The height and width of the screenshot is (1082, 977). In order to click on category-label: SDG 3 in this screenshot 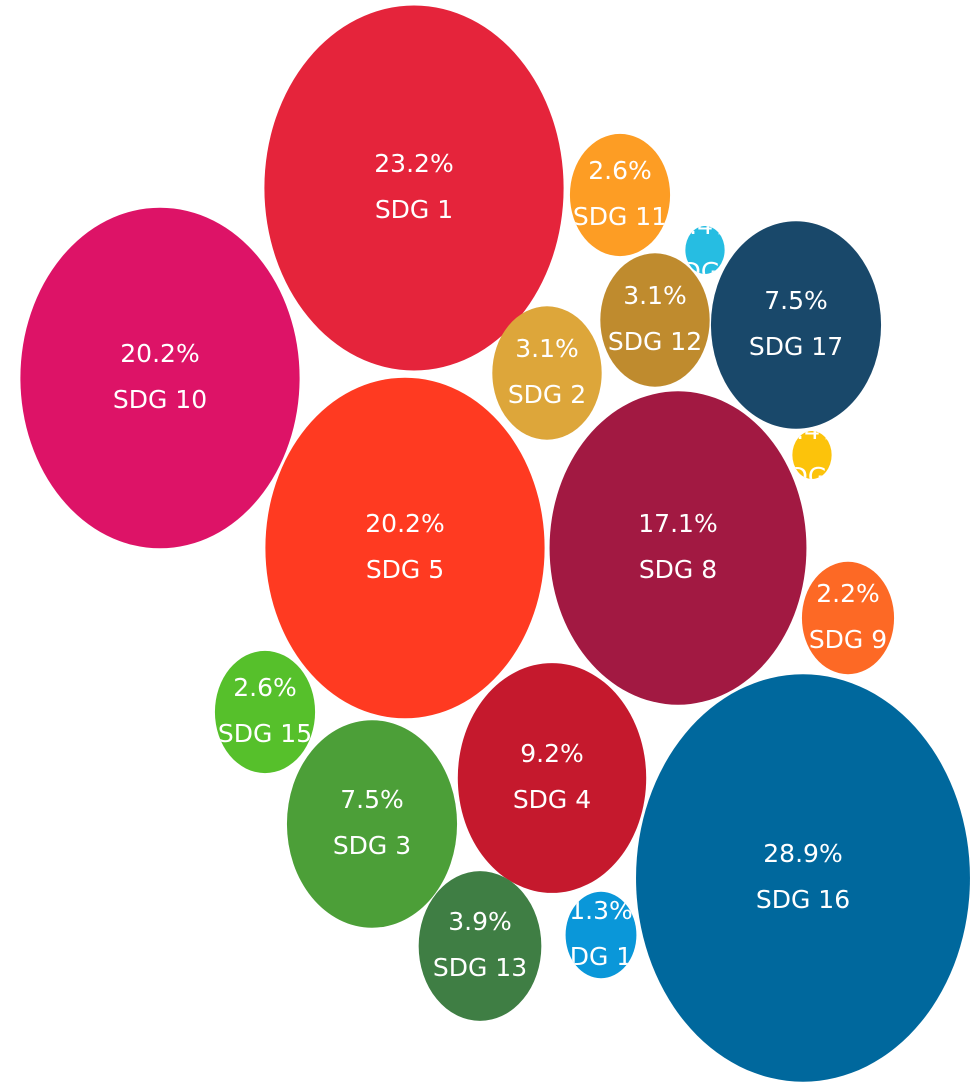, I will do `click(372, 845)`.